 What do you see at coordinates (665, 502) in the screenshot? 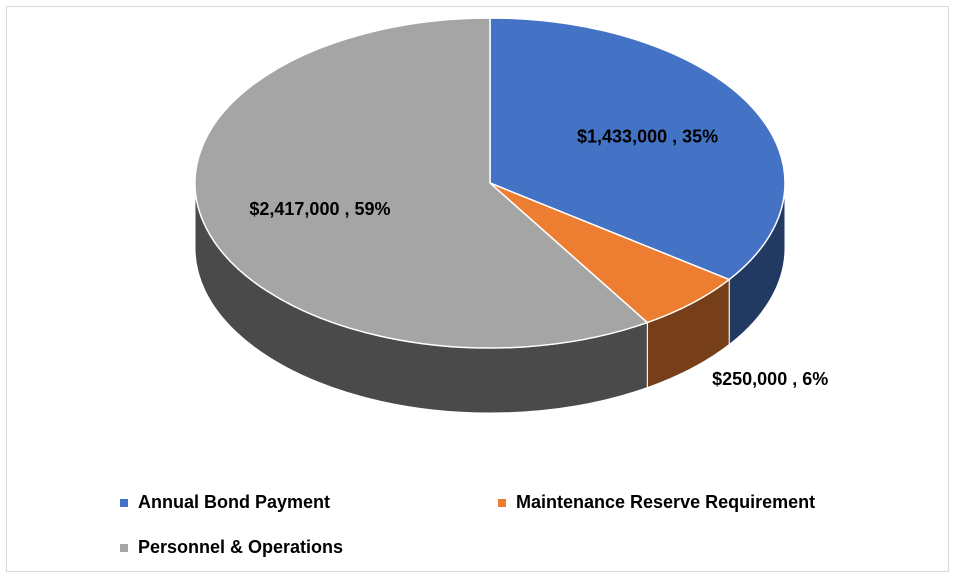
I see `legend-label: Maintenance Reserve Requirement` at bounding box center [665, 502].